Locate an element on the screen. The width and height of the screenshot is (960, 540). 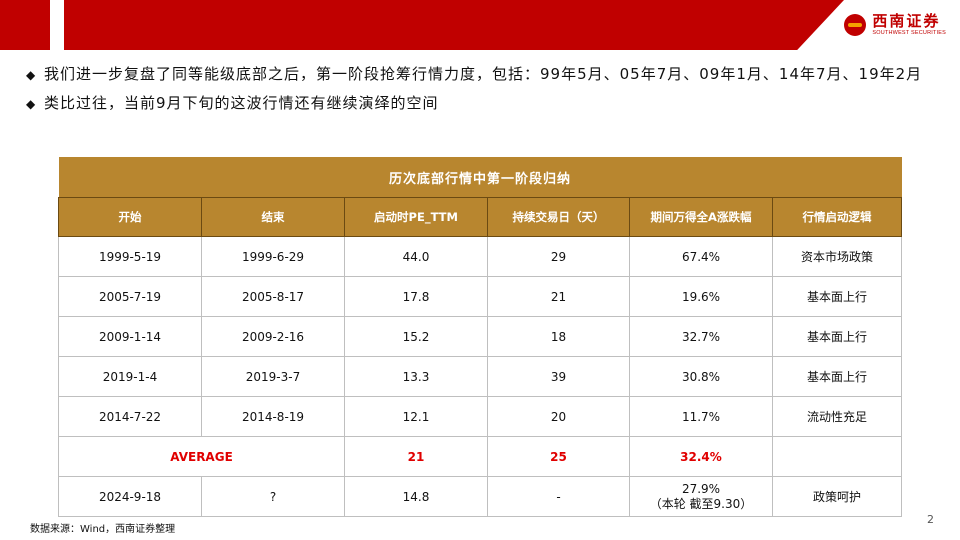
cell-start: 2009-1-14 is located at coordinates (130, 336).